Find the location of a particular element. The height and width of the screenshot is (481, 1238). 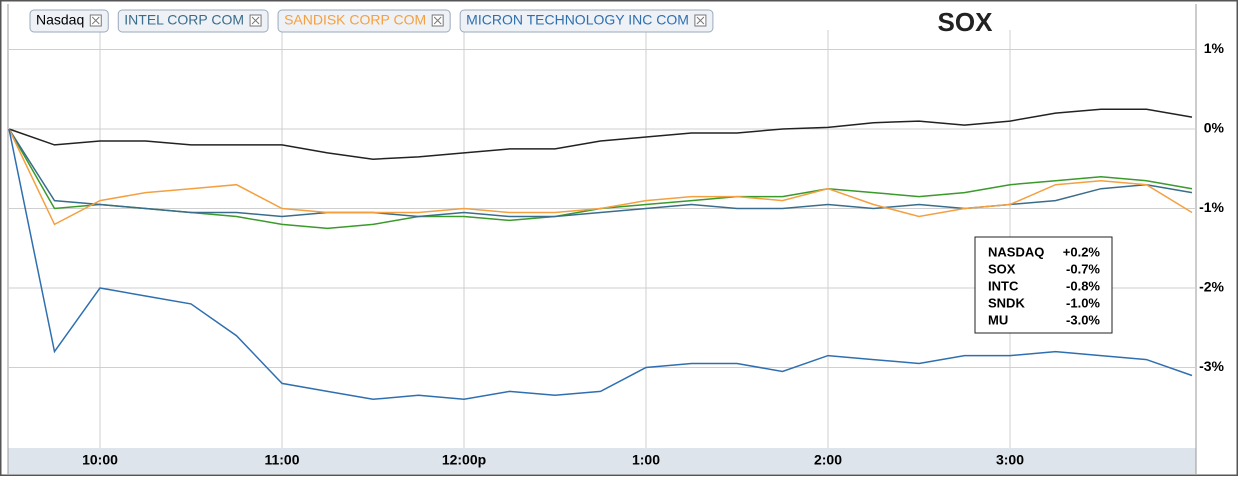

y-tick-label: -1% is located at coordinates (1211, 207).